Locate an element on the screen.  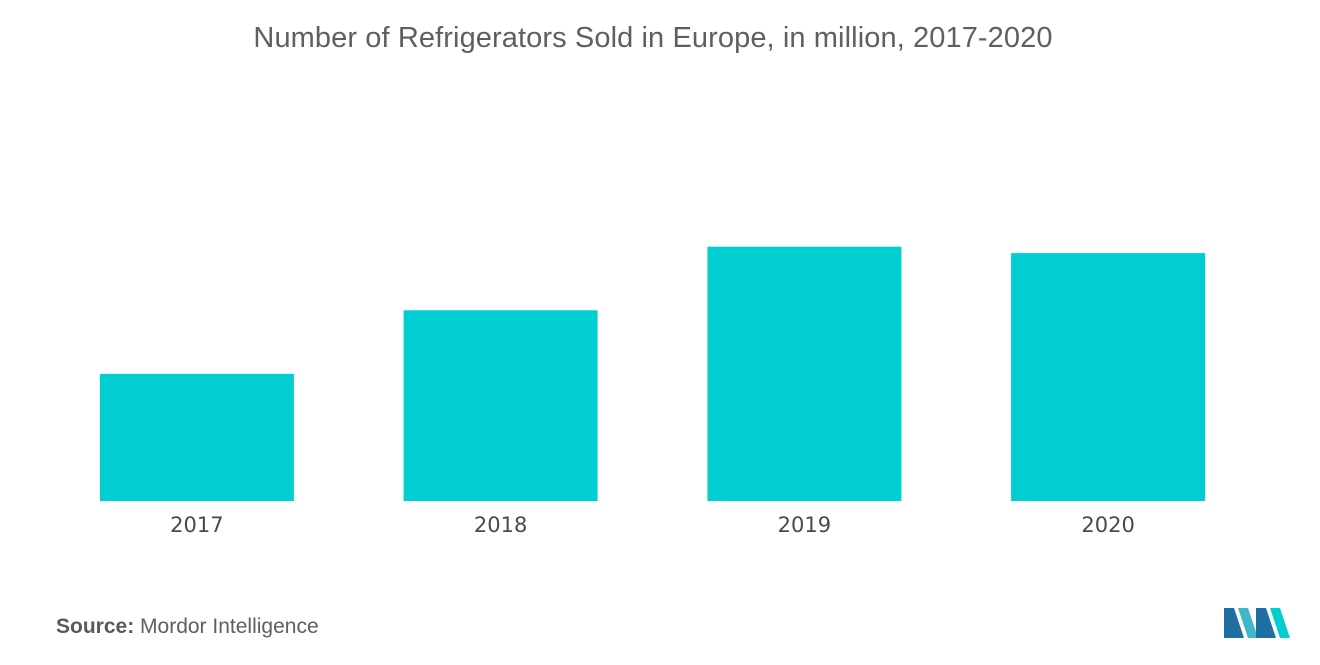
x-tick-labels: 2017 2018 2019 2020 is located at coordinates (652, 525).